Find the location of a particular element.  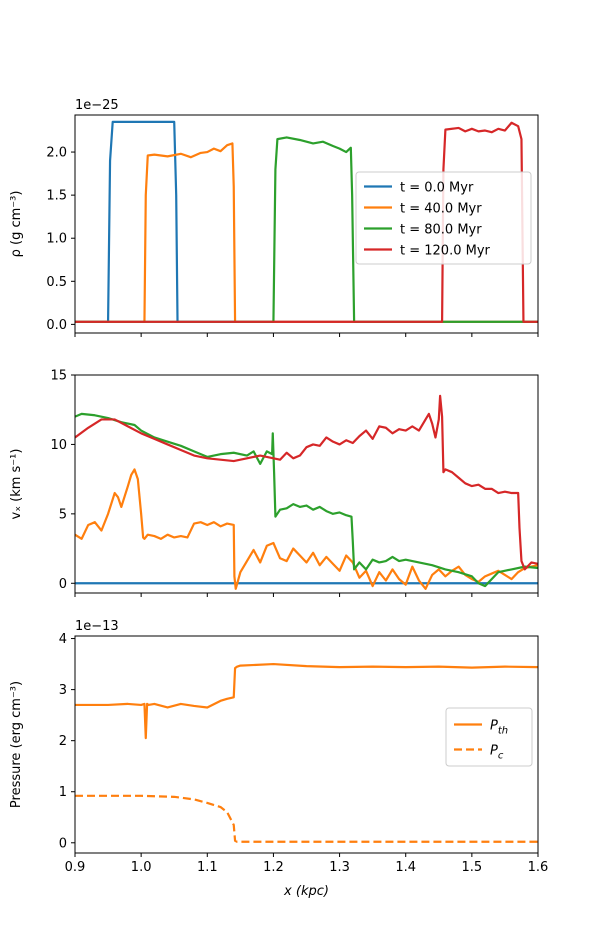

x-axis-label: x (kpc) is located at coordinates (306, 891).